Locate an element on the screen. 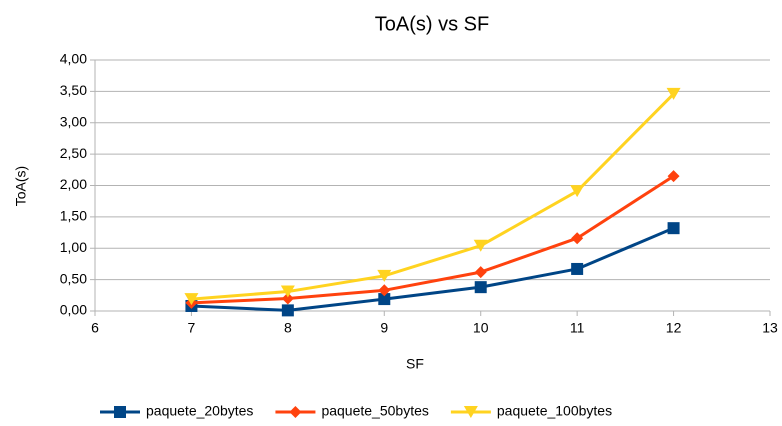 The image size is (782, 426). x-tick-label: 7 is located at coordinates (192, 328).